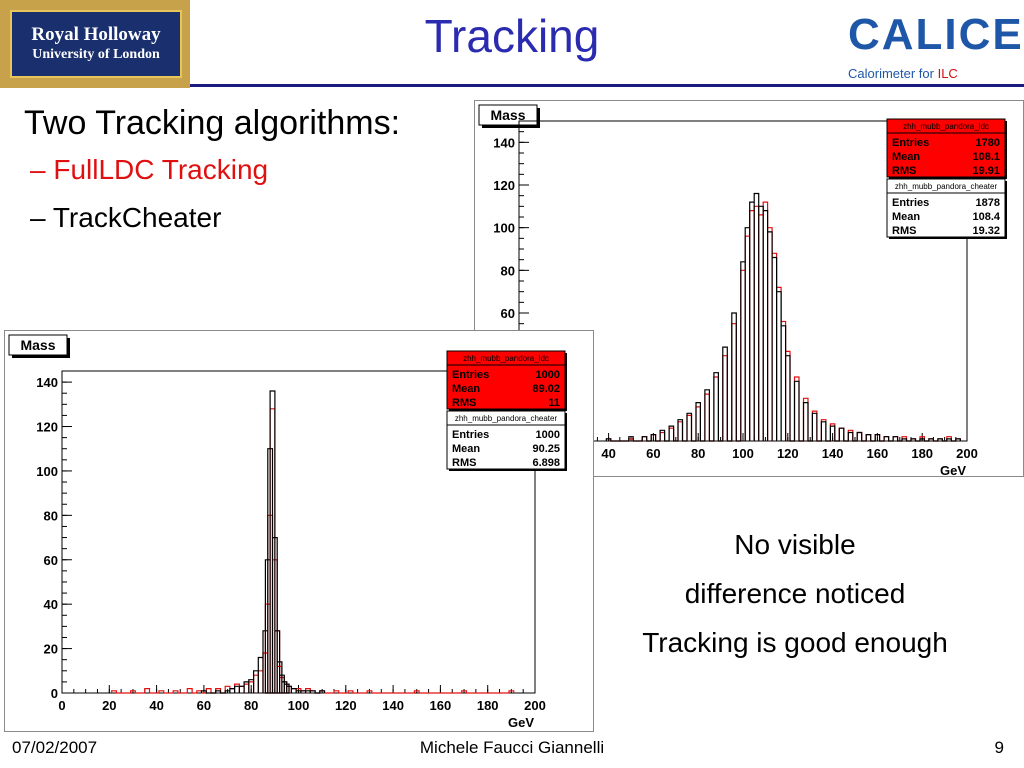 This screenshot has height=768, width=1024. Describe the element at coordinates (504, 185) in the screenshot. I see `right-hist-y-tick-label: 120` at that location.